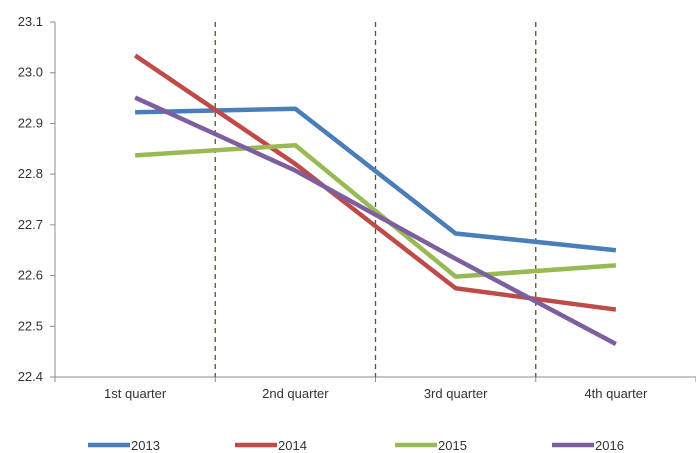  Describe the element at coordinates (30, 275) in the screenshot. I see `y-tick-label: 22.6` at that location.